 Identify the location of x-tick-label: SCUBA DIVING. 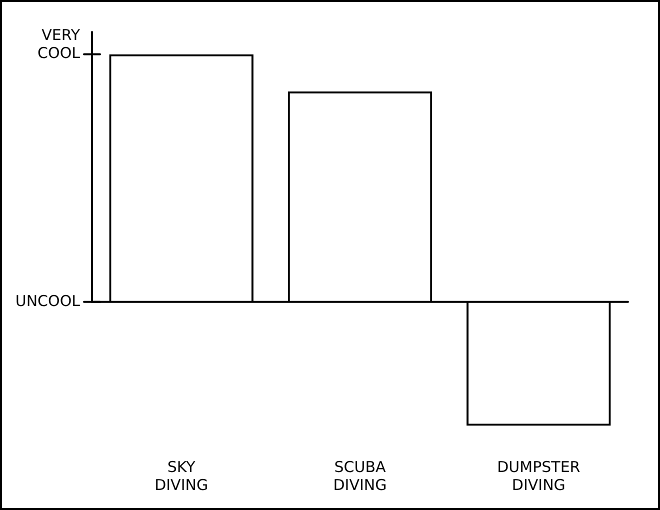
(360, 476).